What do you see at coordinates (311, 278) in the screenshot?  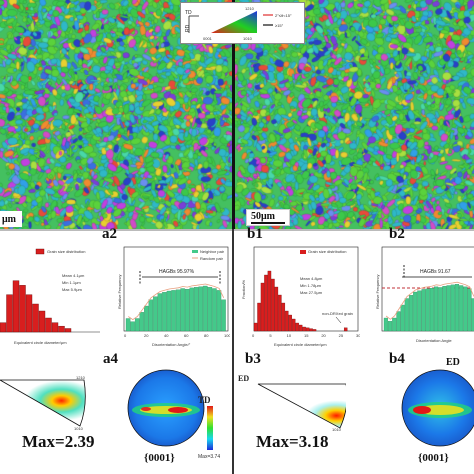 I see `histogram-b-stat-mean: Mean 4.8μm` at bounding box center [311, 278].